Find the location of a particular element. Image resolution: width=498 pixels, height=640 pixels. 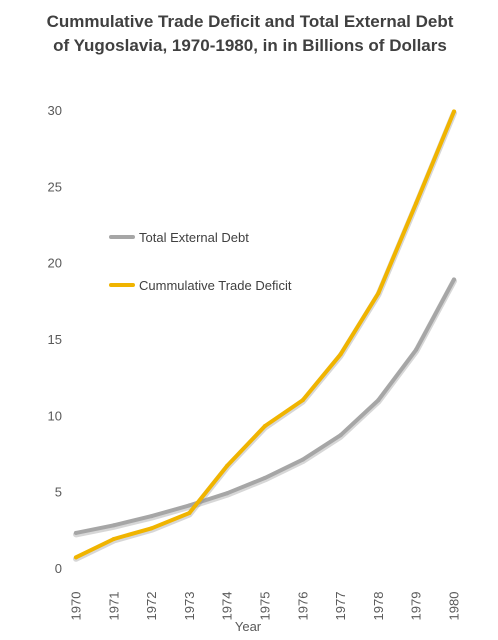

y-tick-label: 25 is located at coordinates (55, 186).